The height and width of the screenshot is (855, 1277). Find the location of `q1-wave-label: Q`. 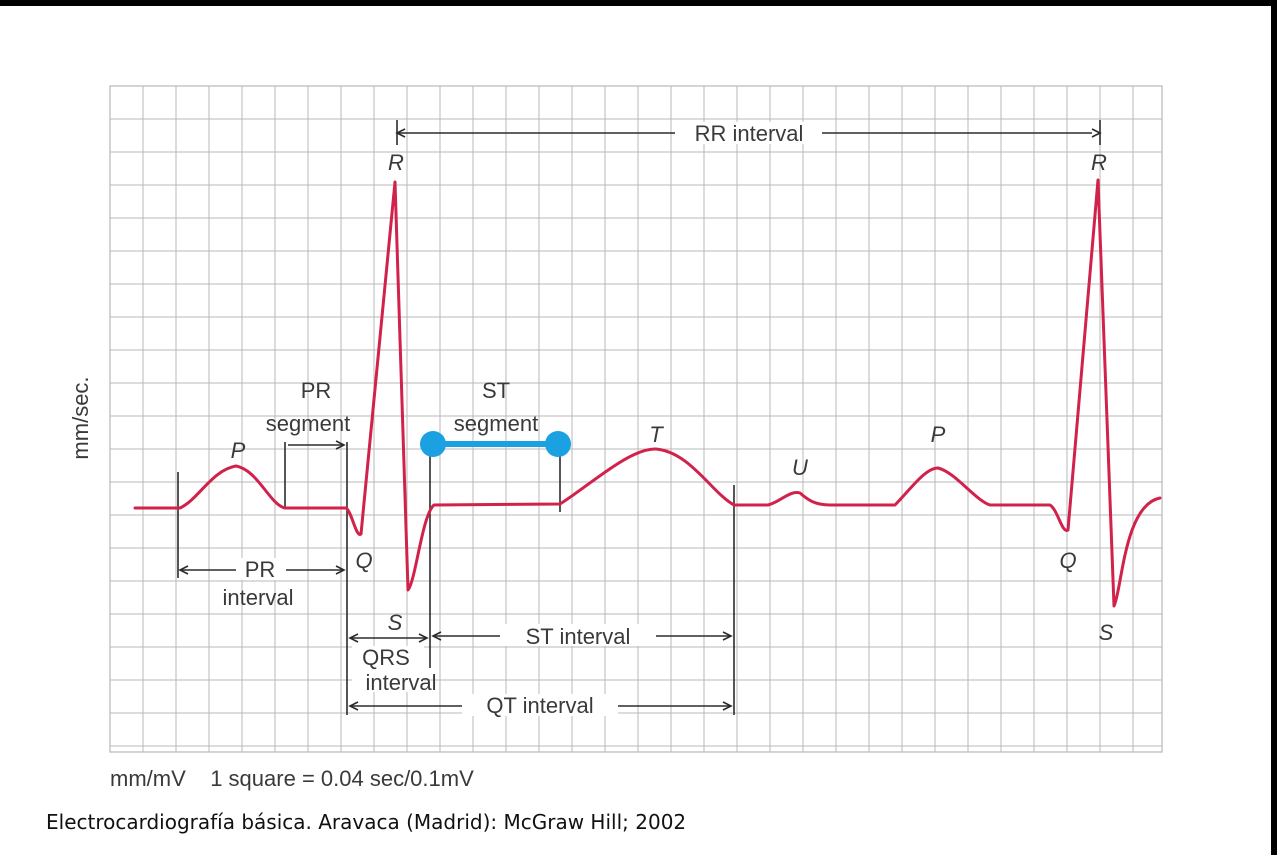

q1-wave-label: Q is located at coordinates (363, 560).